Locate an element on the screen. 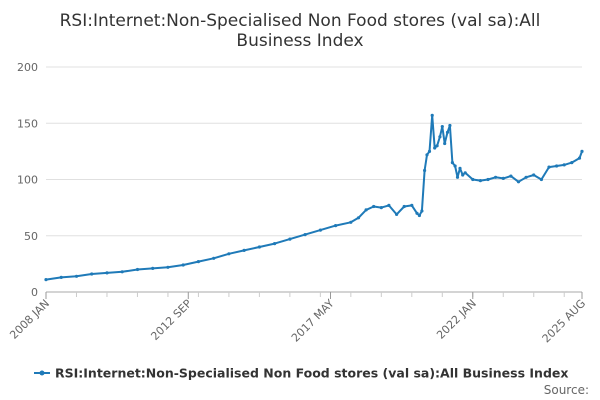  y-tick-label-3: 150 is located at coordinates (27, 123).